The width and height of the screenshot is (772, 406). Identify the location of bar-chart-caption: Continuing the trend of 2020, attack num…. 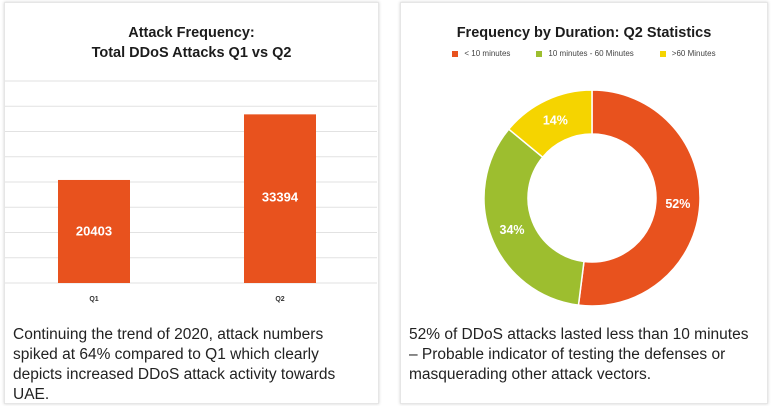
(174, 364).